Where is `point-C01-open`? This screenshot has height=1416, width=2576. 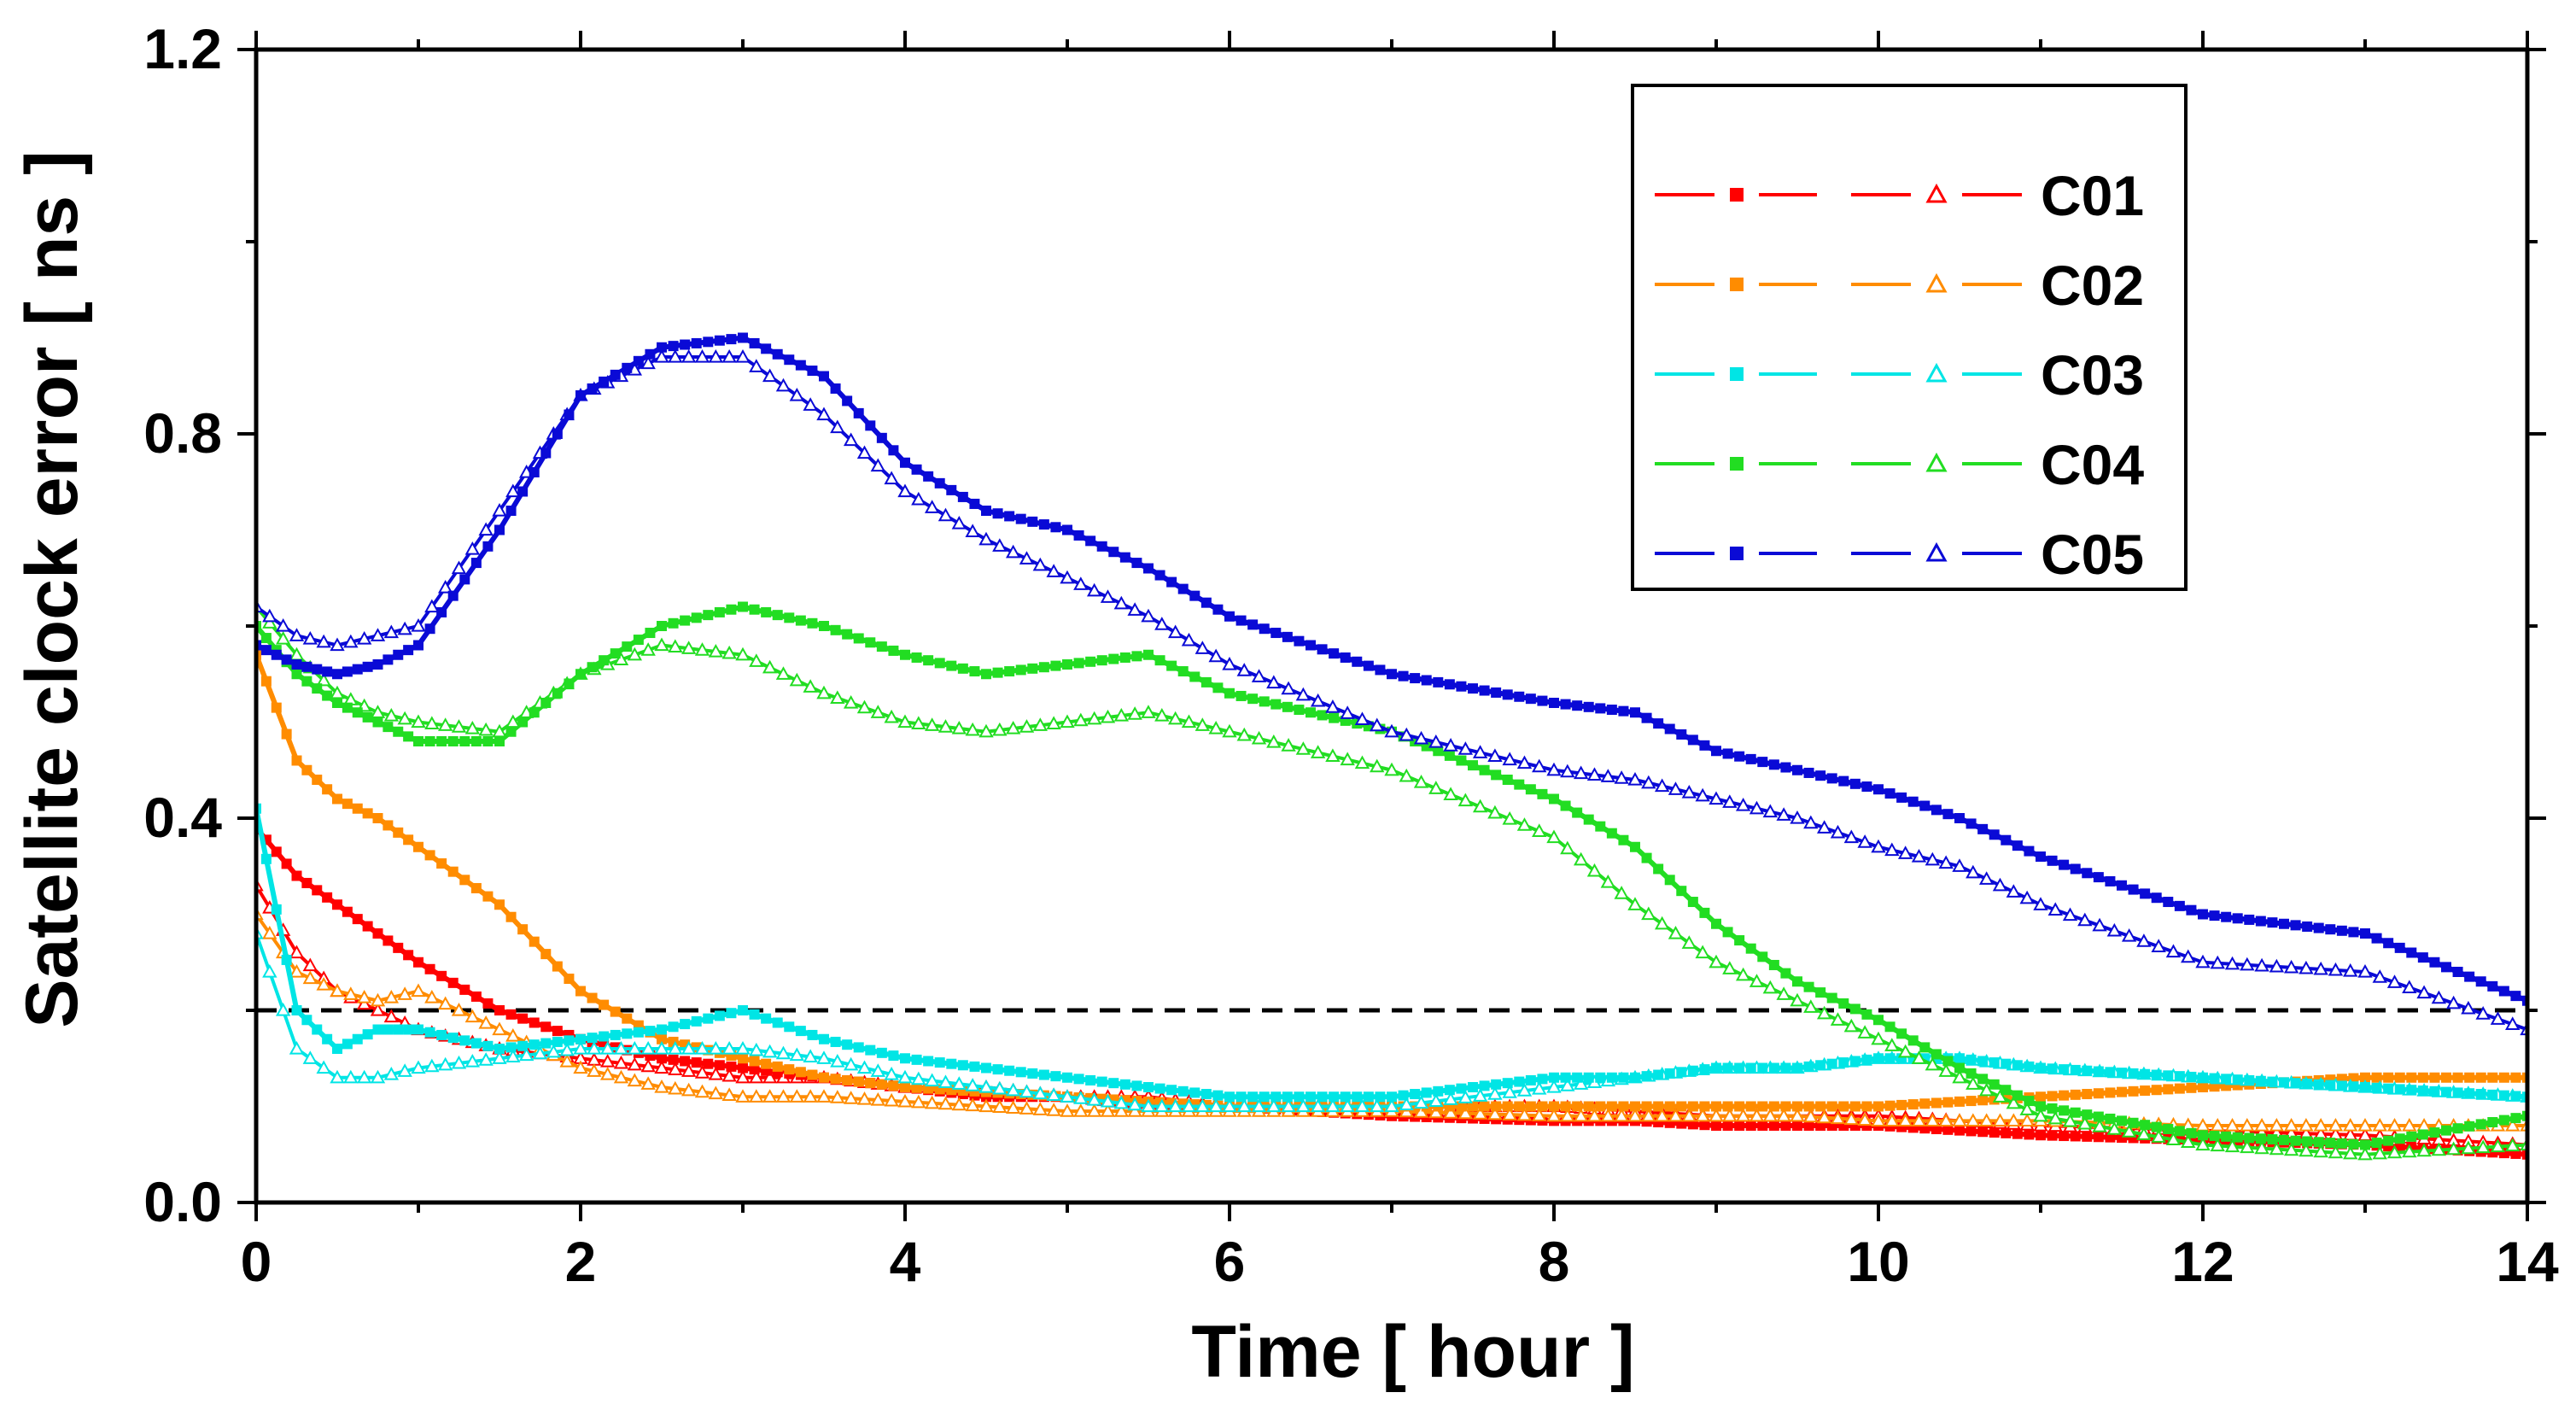 point-C01-open is located at coordinates (729, 1075).